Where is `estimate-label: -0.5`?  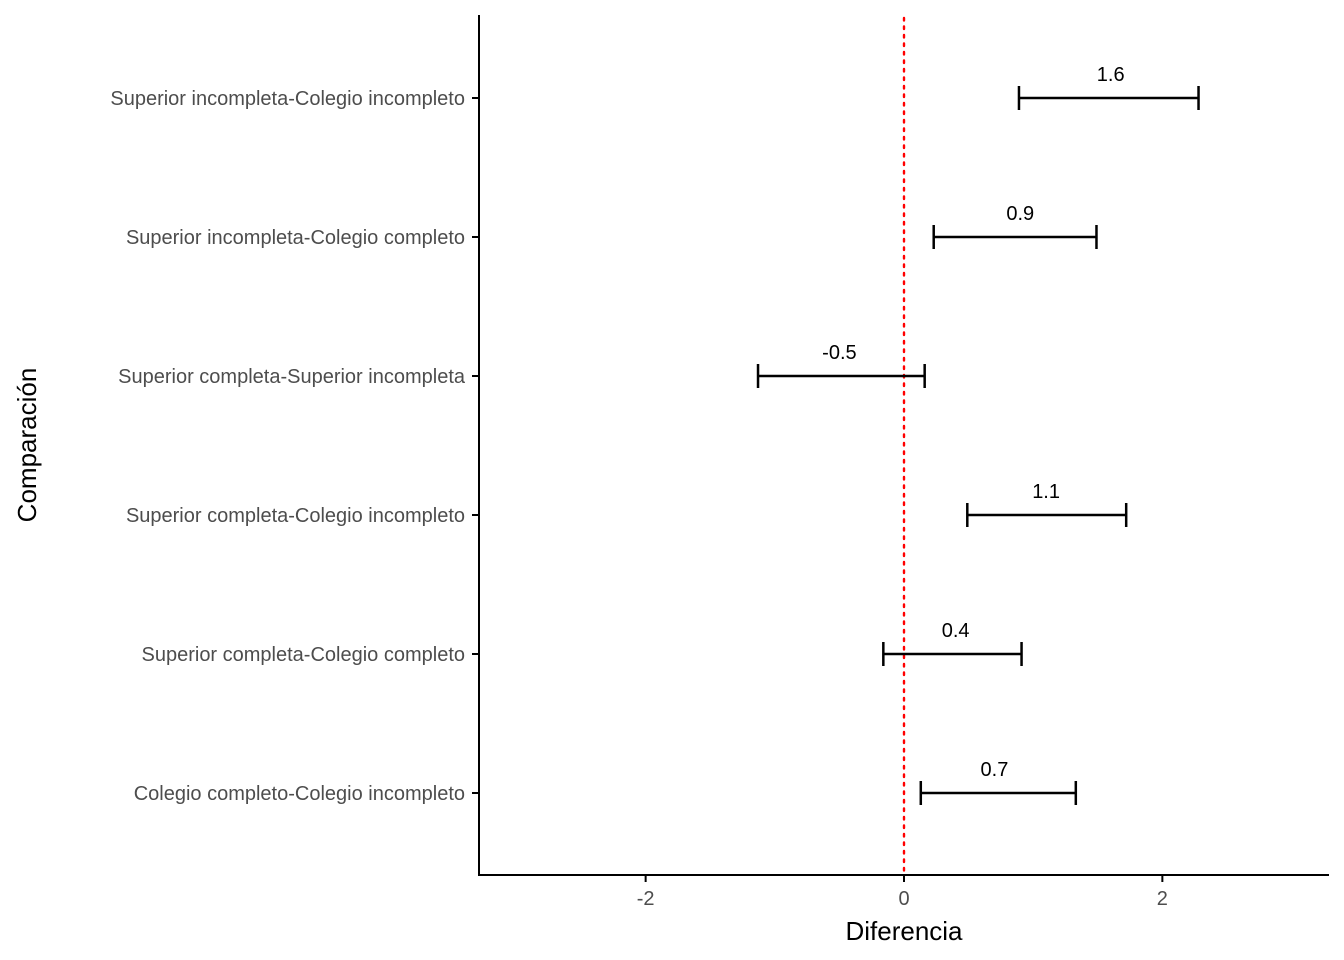
estimate-label: -0.5 is located at coordinates (839, 353).